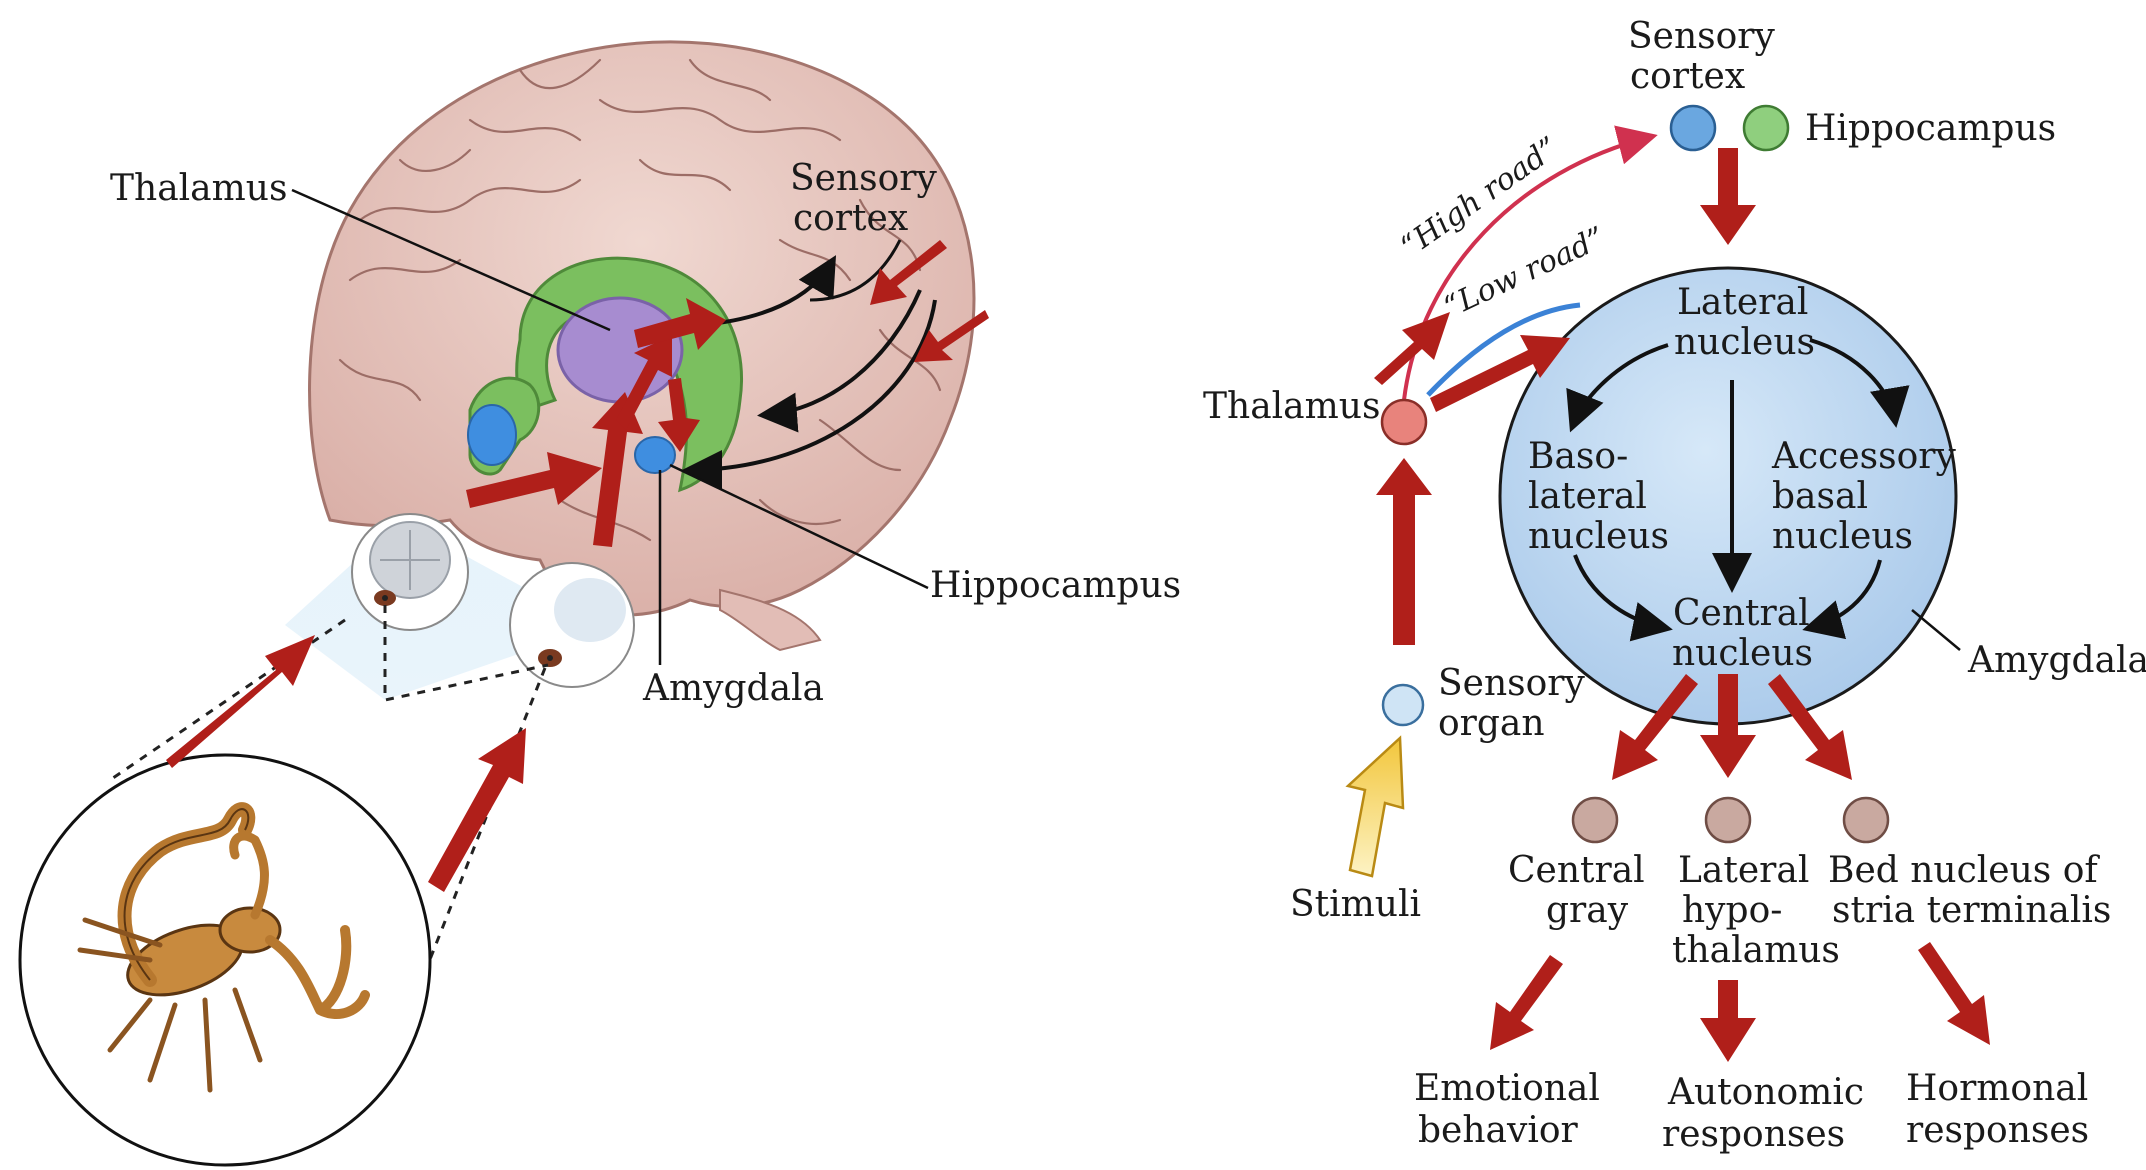  Describe the element at coordinates (1403, 705) in the screenshot. I see `sensory-organ-node` at that location.